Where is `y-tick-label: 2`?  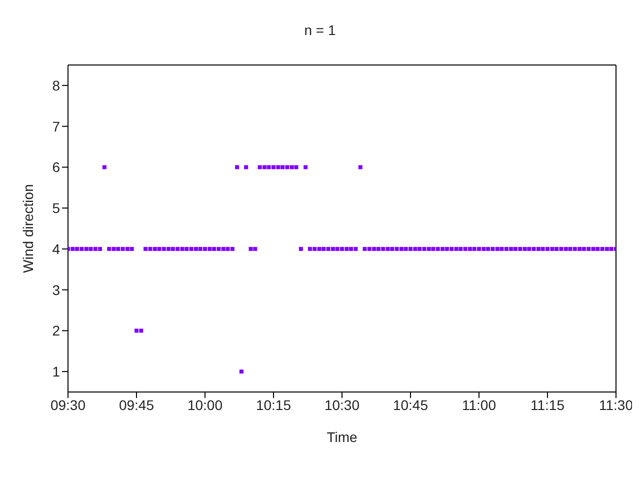
y-tick-label: 2 is located at coordinates (56, 330).